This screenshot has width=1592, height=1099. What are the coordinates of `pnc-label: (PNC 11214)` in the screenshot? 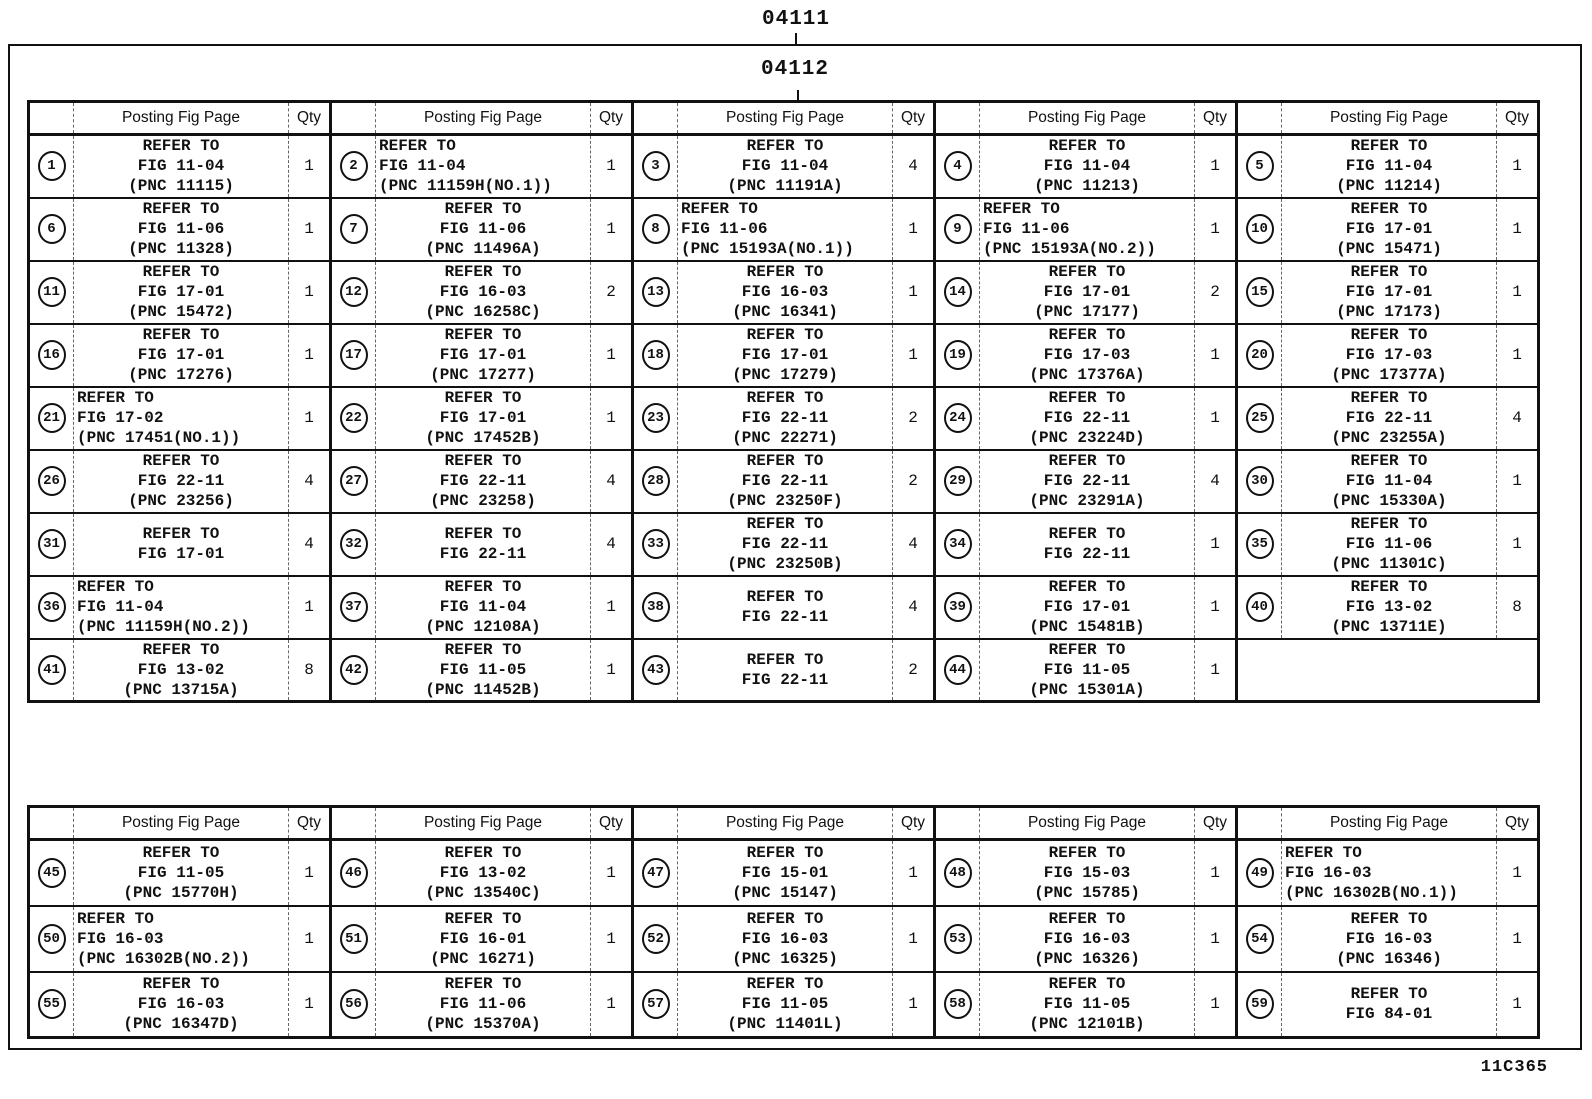 It's located at (1389, 186).